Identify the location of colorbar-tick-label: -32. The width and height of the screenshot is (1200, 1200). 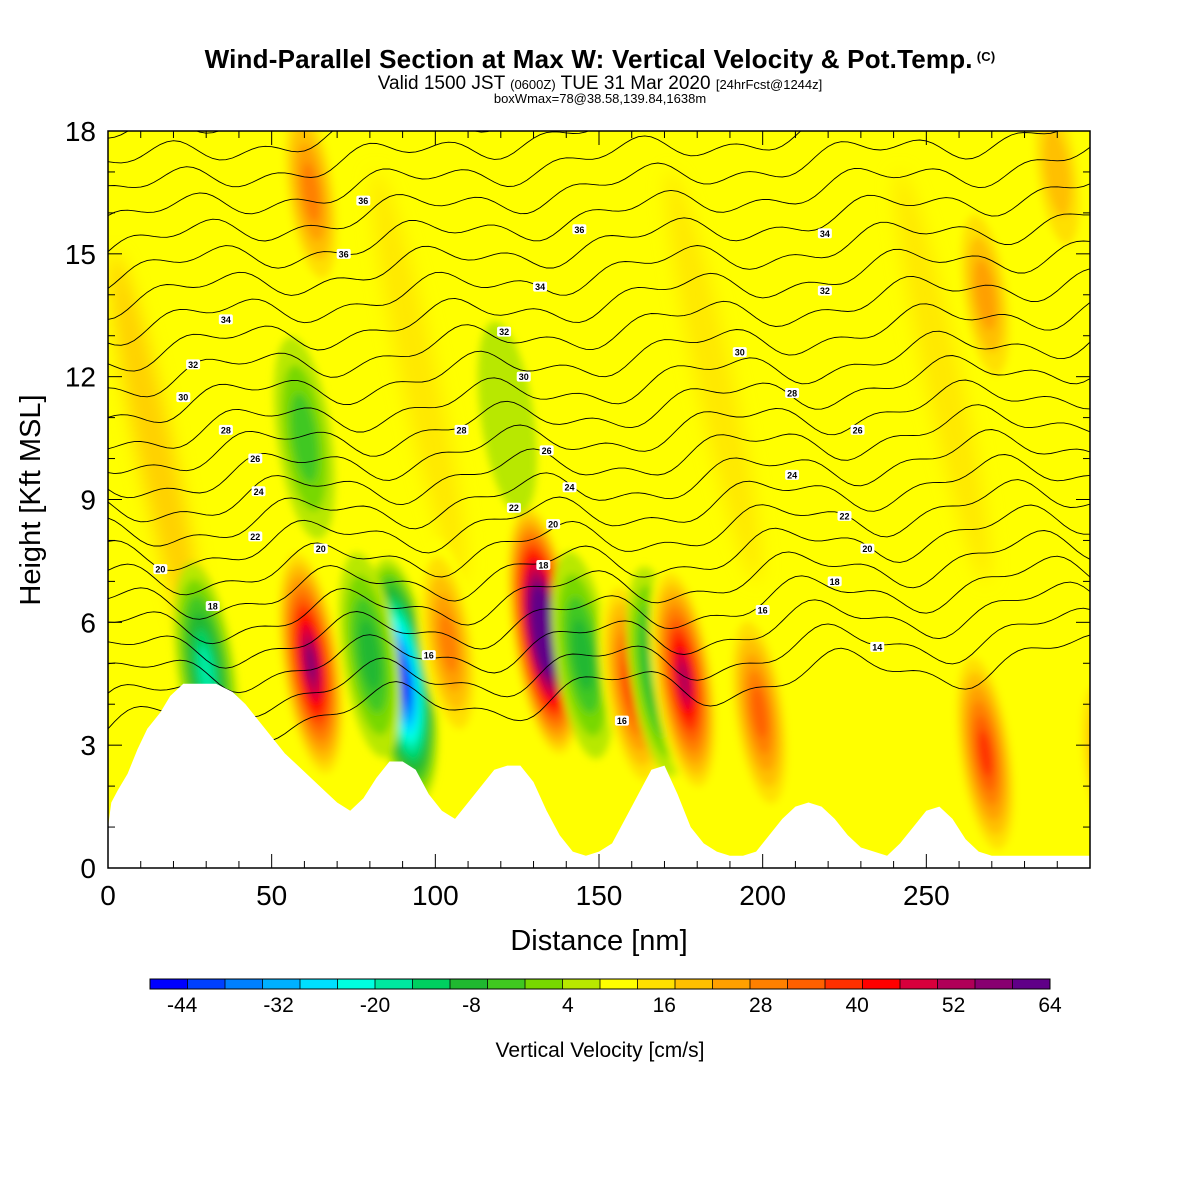
(278, 1005).